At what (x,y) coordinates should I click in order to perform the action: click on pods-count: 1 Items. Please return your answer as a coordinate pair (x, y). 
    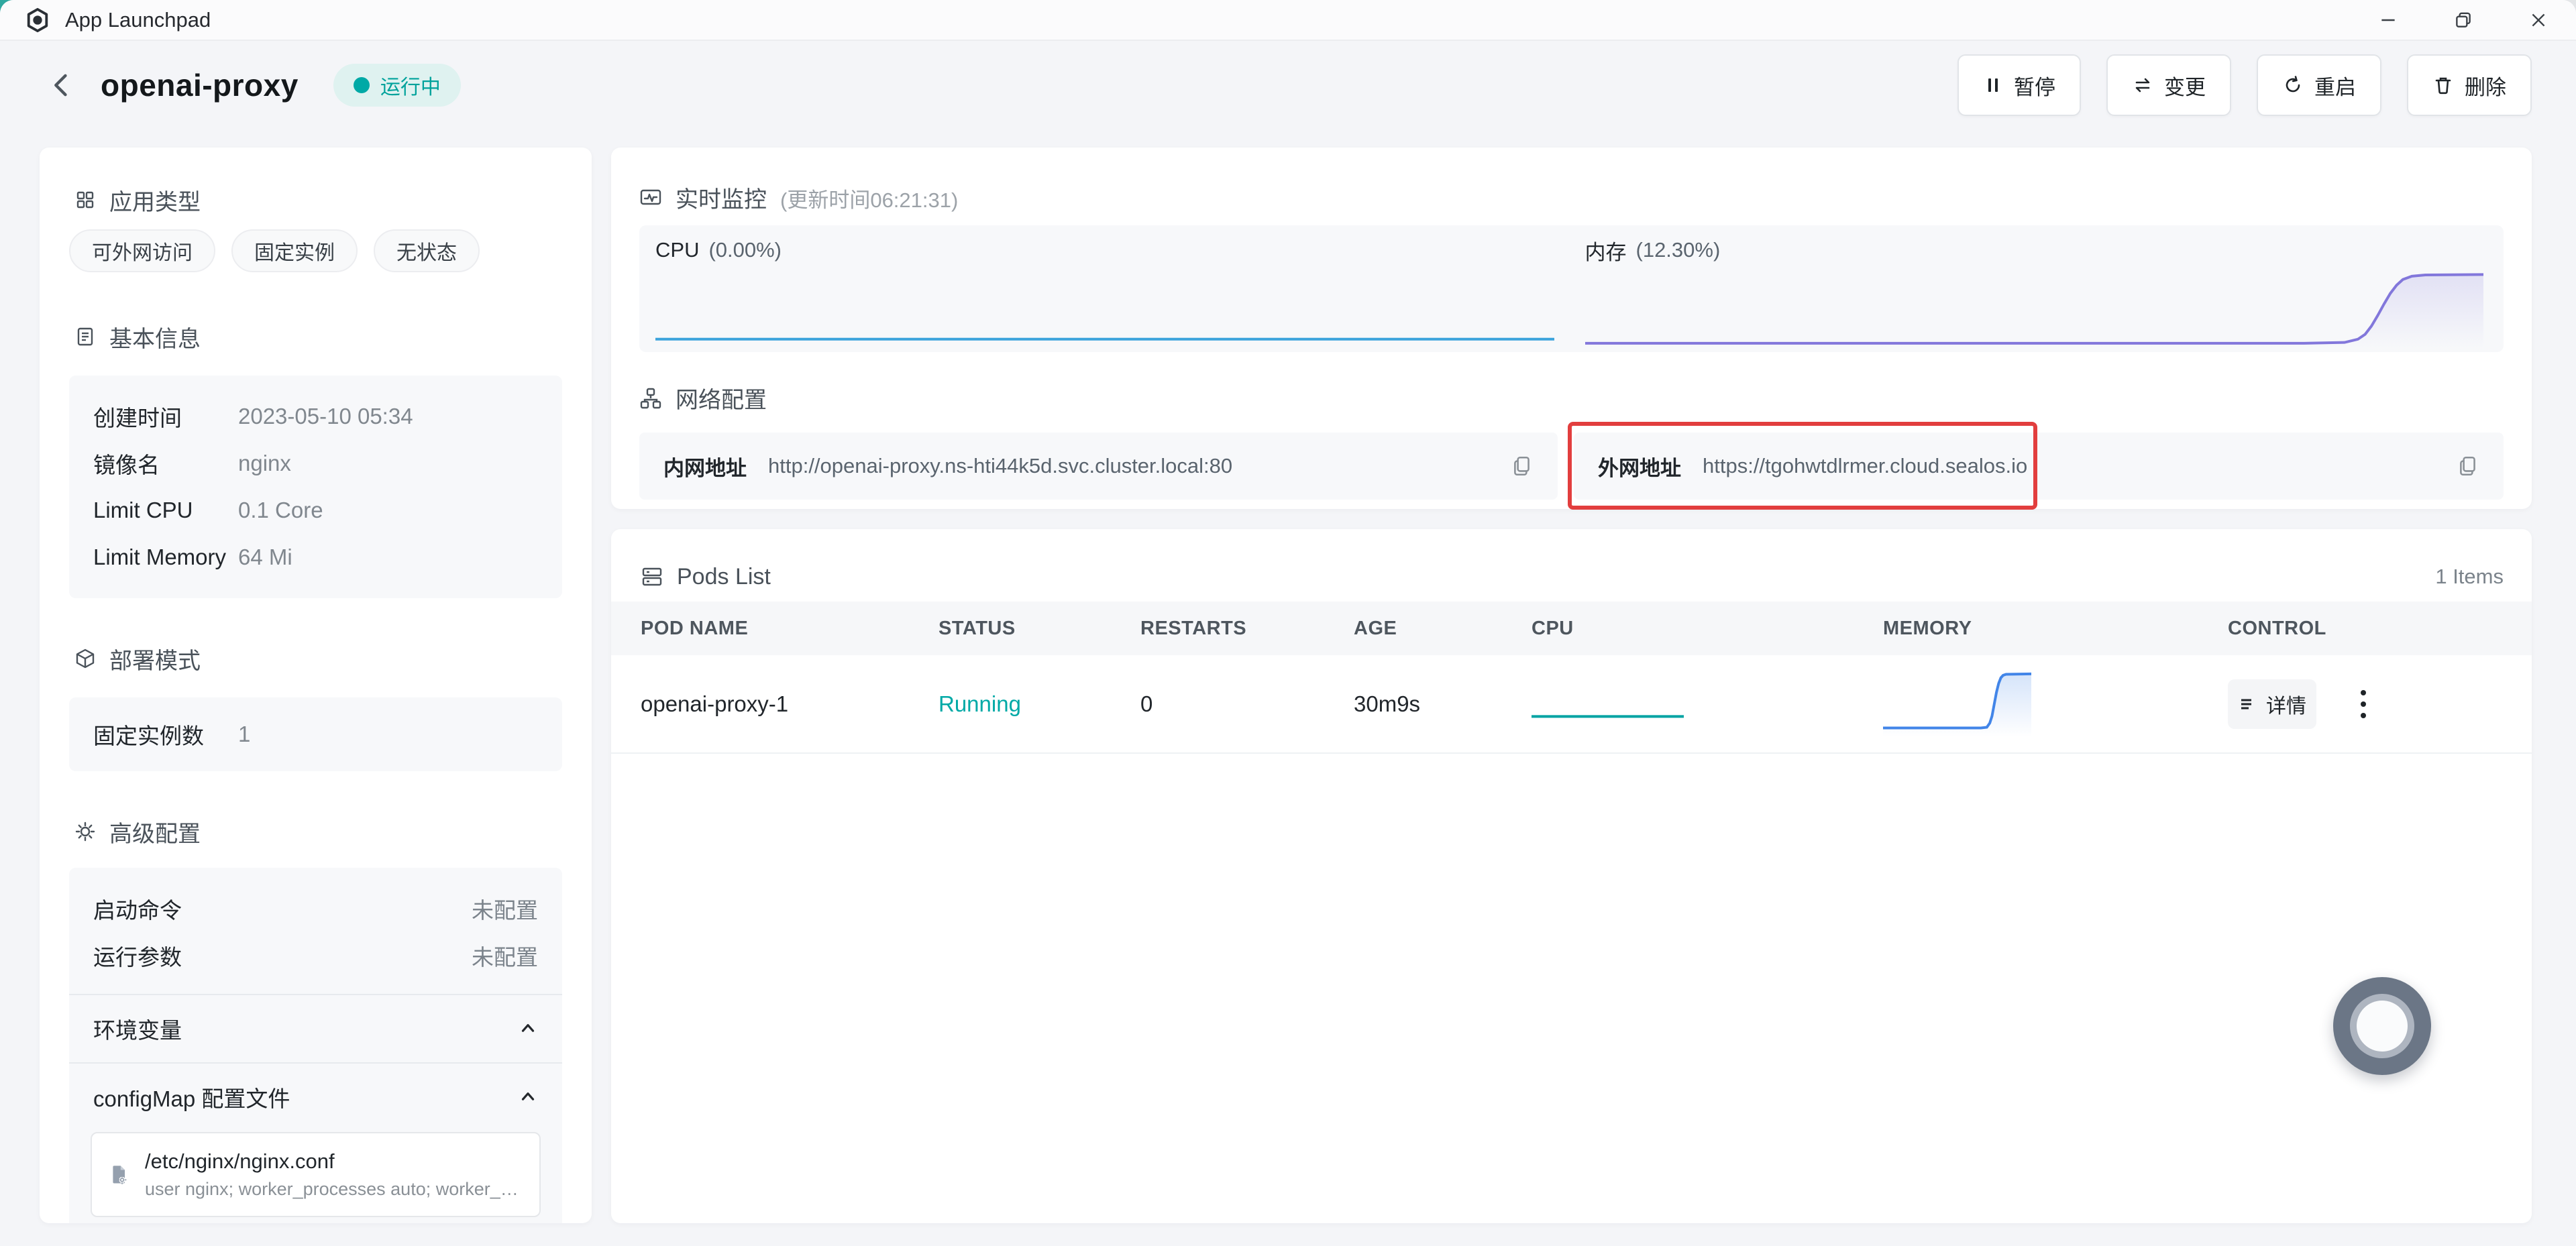
    Looking at the image, I should click on (2469, 576).